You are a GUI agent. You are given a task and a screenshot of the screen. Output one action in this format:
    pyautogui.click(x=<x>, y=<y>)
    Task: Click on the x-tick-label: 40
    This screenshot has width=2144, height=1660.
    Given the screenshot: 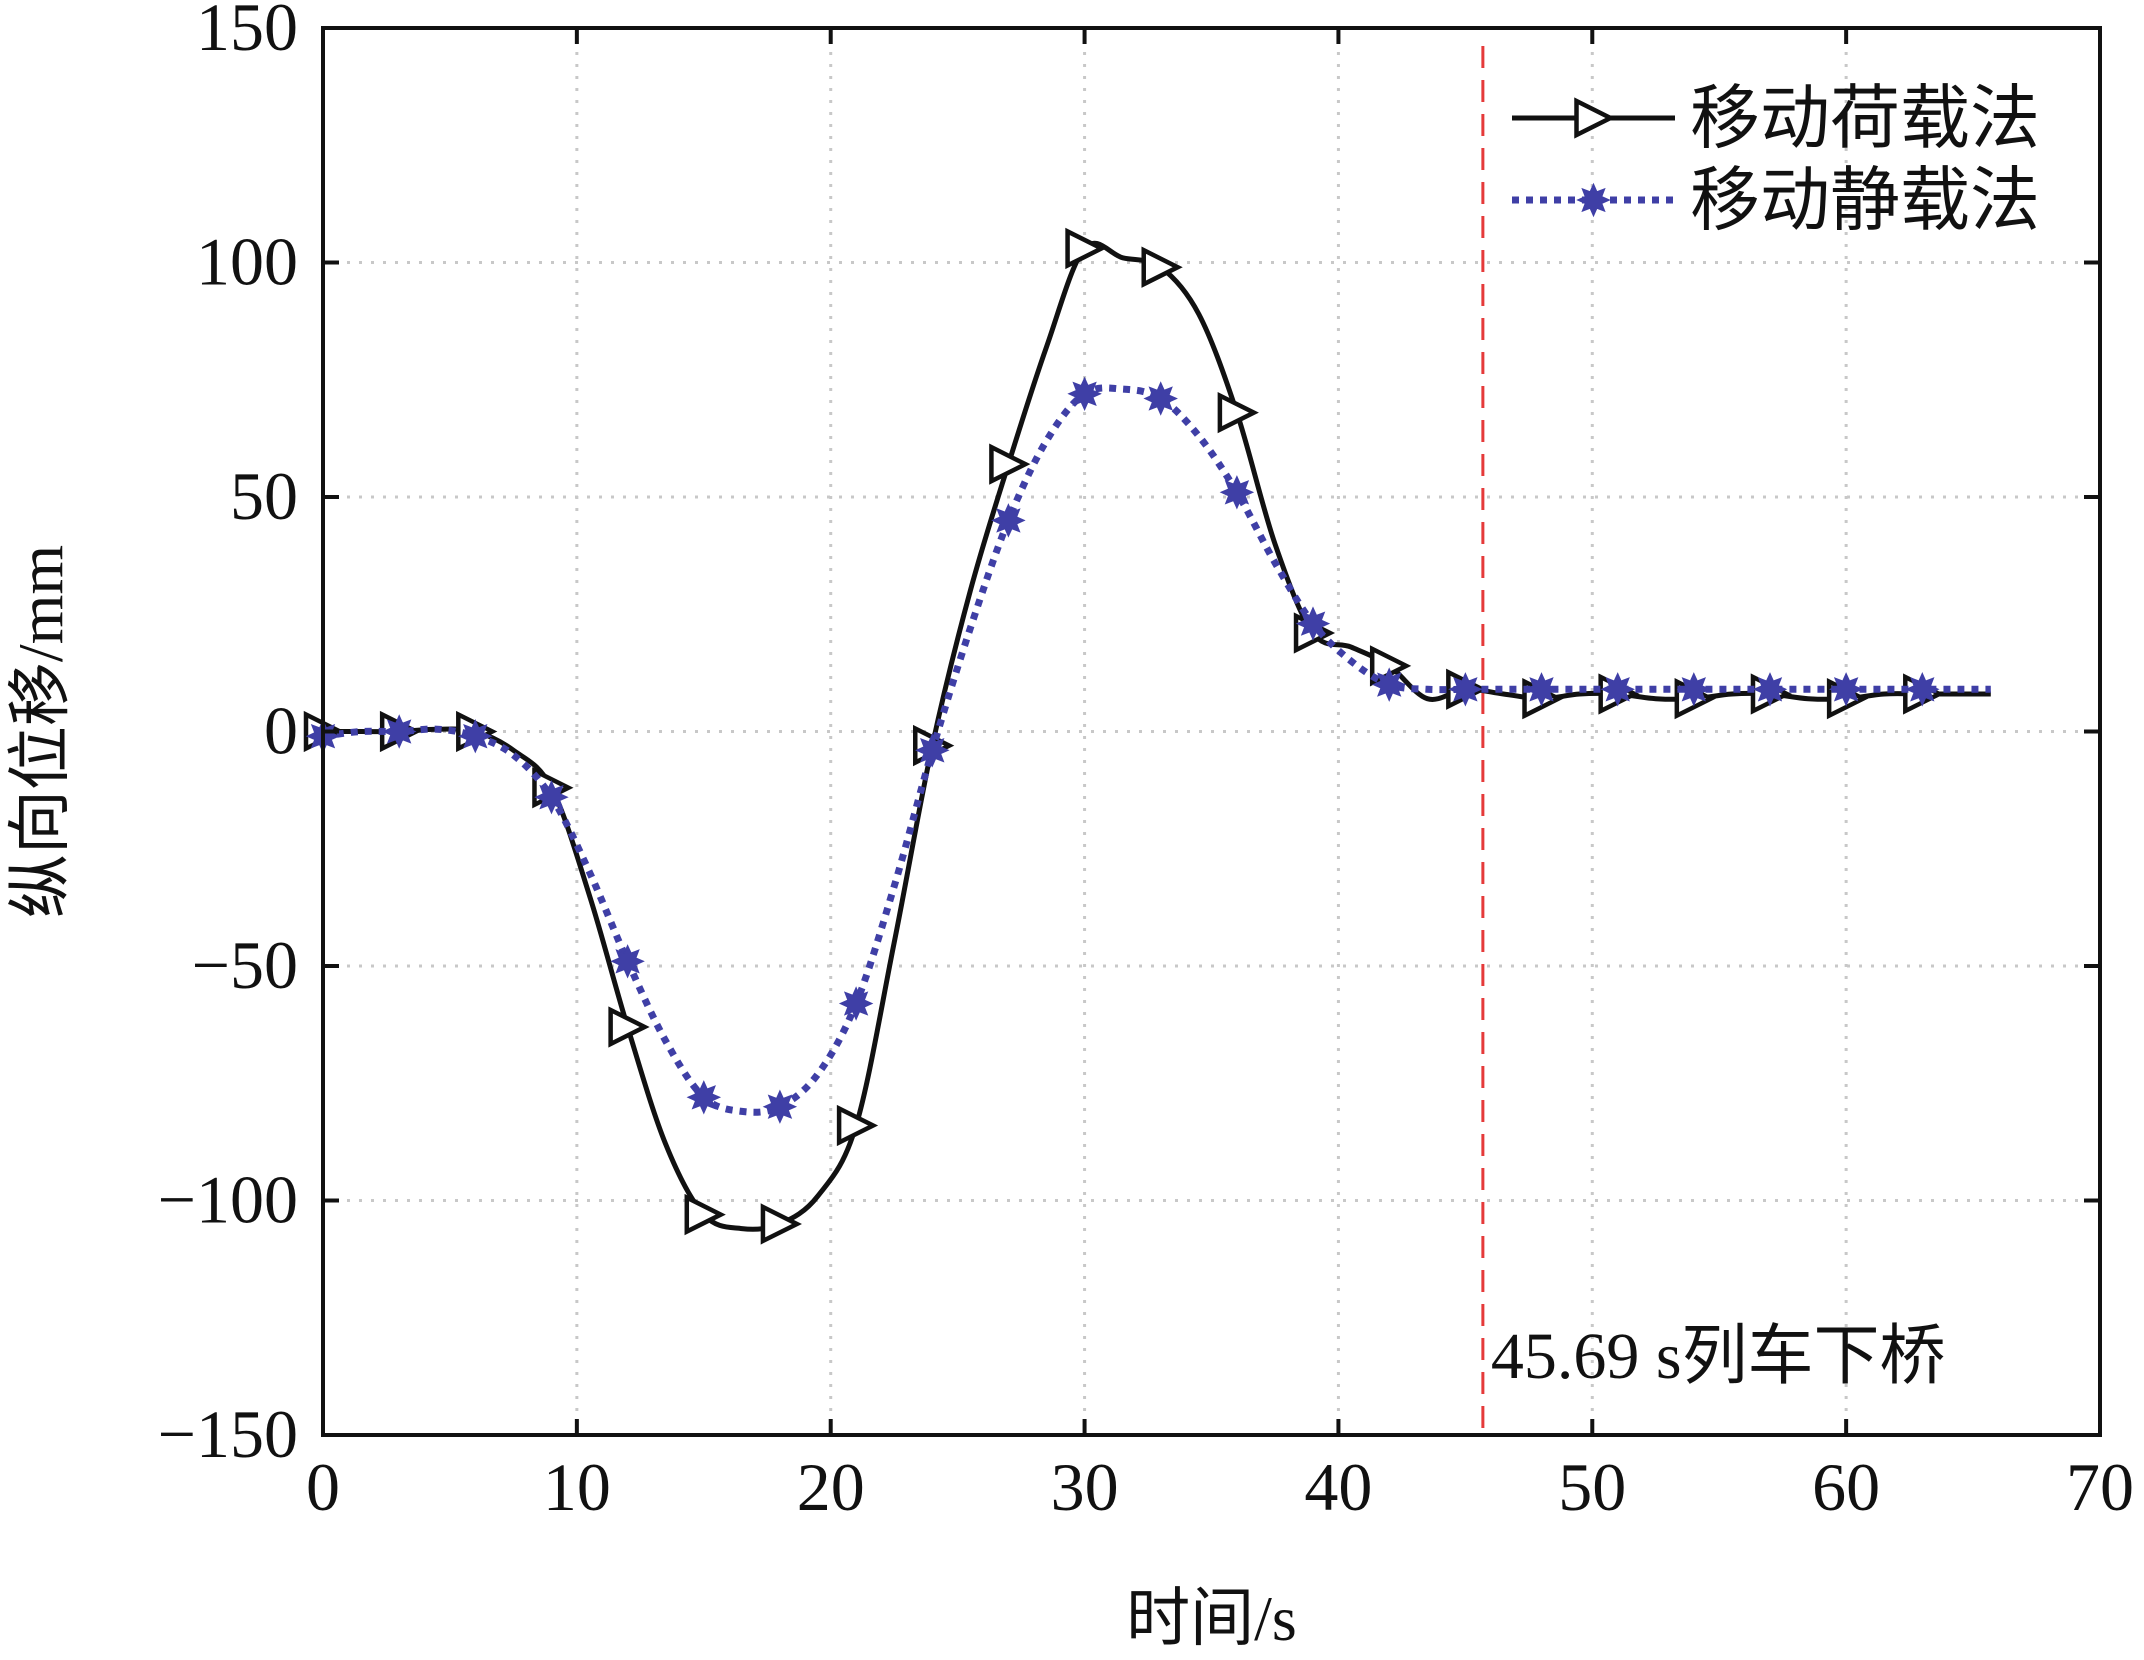 What is the action you would take?
    pyautogui.click(x=1338, y=1487)
    